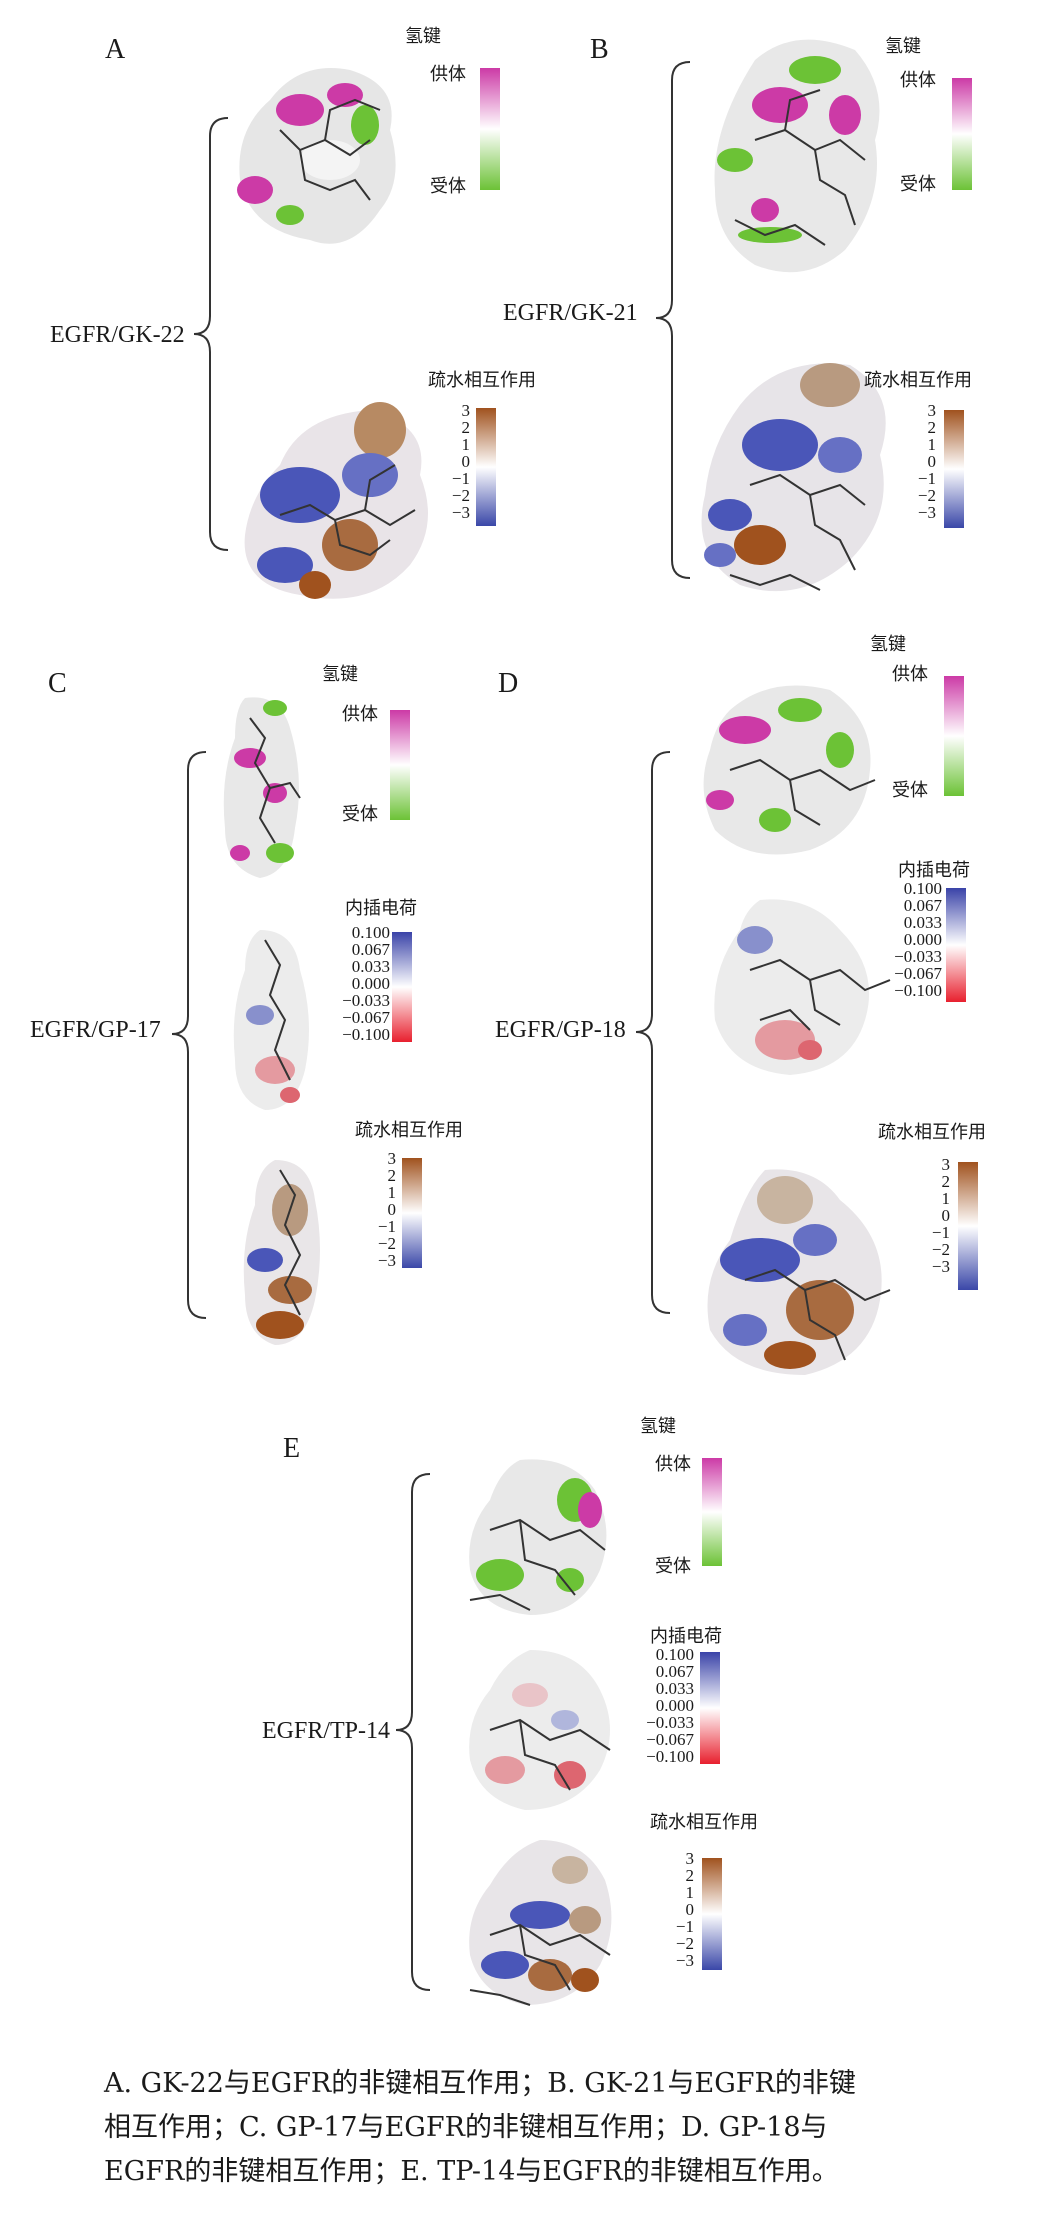  What do you see at coordinates (956, 945) in the screenshot?
I see `charge-colorbar-d` at bounding box center [956, 945].